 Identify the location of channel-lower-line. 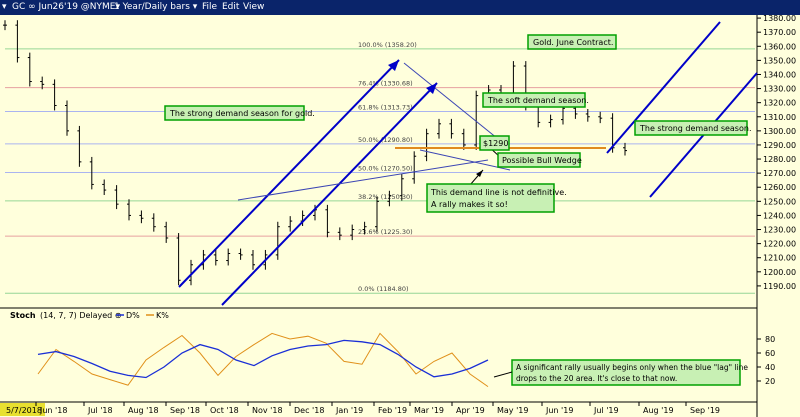
(329, 194).